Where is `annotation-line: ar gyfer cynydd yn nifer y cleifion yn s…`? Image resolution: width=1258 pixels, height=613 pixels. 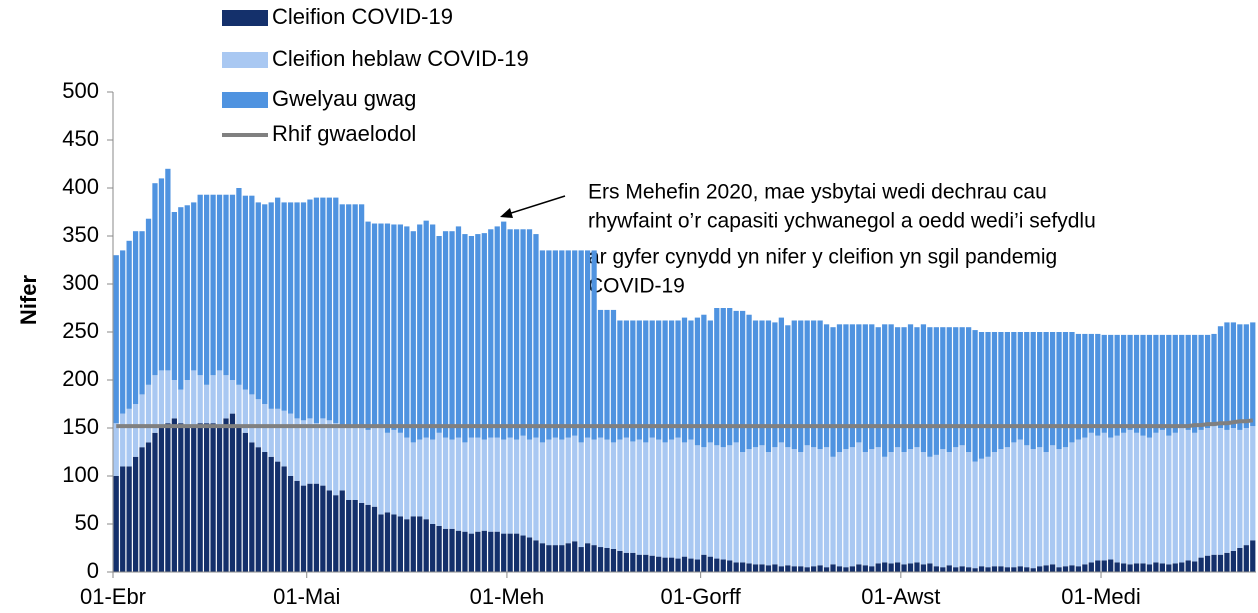 annotation-line: ar gyfer cynydd yn nifer y cleifion yn s… is located at coordinates (822, 257).